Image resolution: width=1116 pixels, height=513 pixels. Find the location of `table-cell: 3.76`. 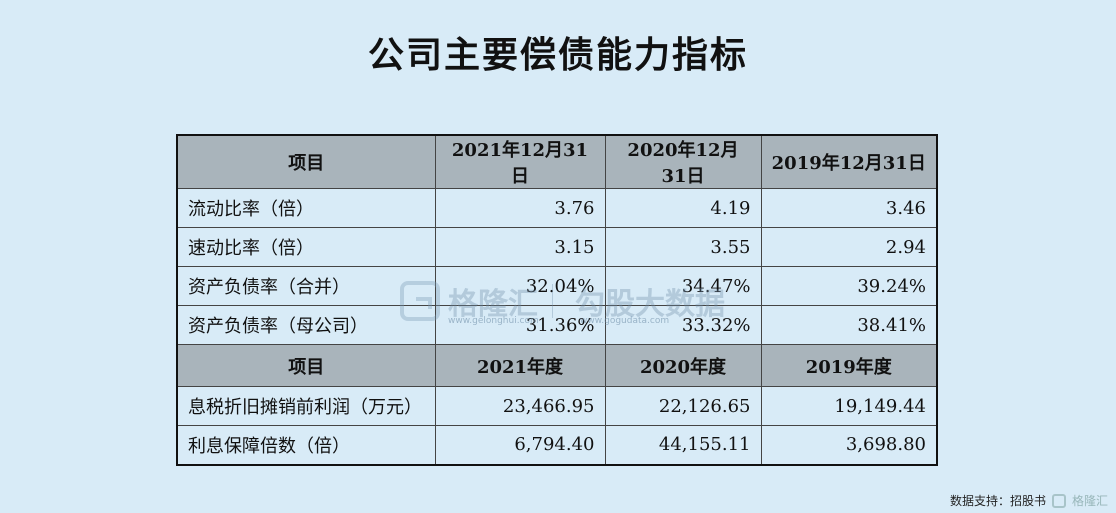

table-cell: 3.76 is located at coordinates (520, 208).